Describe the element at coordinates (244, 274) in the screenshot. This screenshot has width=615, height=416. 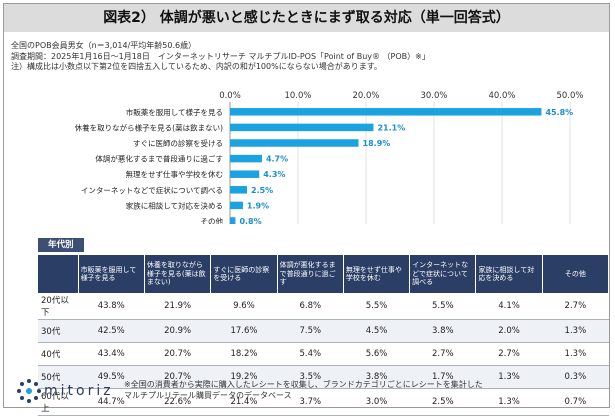
I see `header-col: すぐに医師の診察を受ける` at that location.